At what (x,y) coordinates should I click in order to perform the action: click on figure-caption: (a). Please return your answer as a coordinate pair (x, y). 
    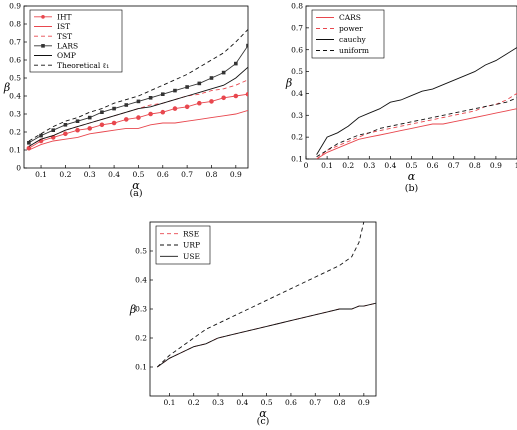
    Looking at the image, I should click on (135, 193).